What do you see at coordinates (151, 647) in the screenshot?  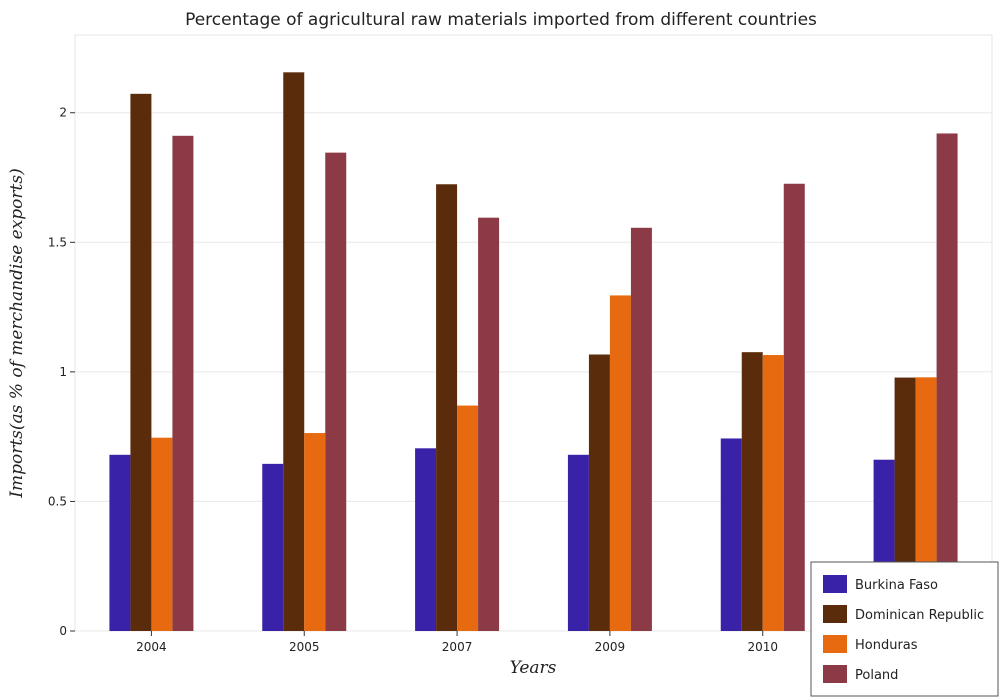 I see `x-tick-label: 2004` at bounding box center [151, 647].